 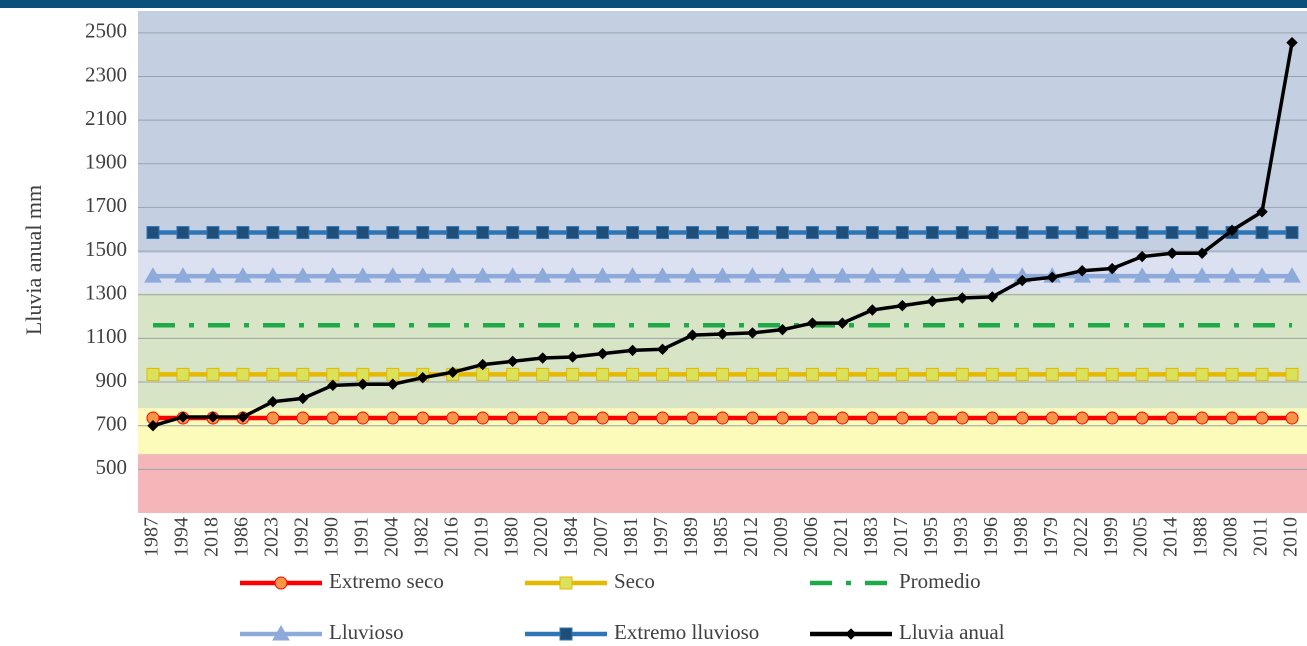 I want to click on x-tick-label: 2008, so click(x=1231, y=537).